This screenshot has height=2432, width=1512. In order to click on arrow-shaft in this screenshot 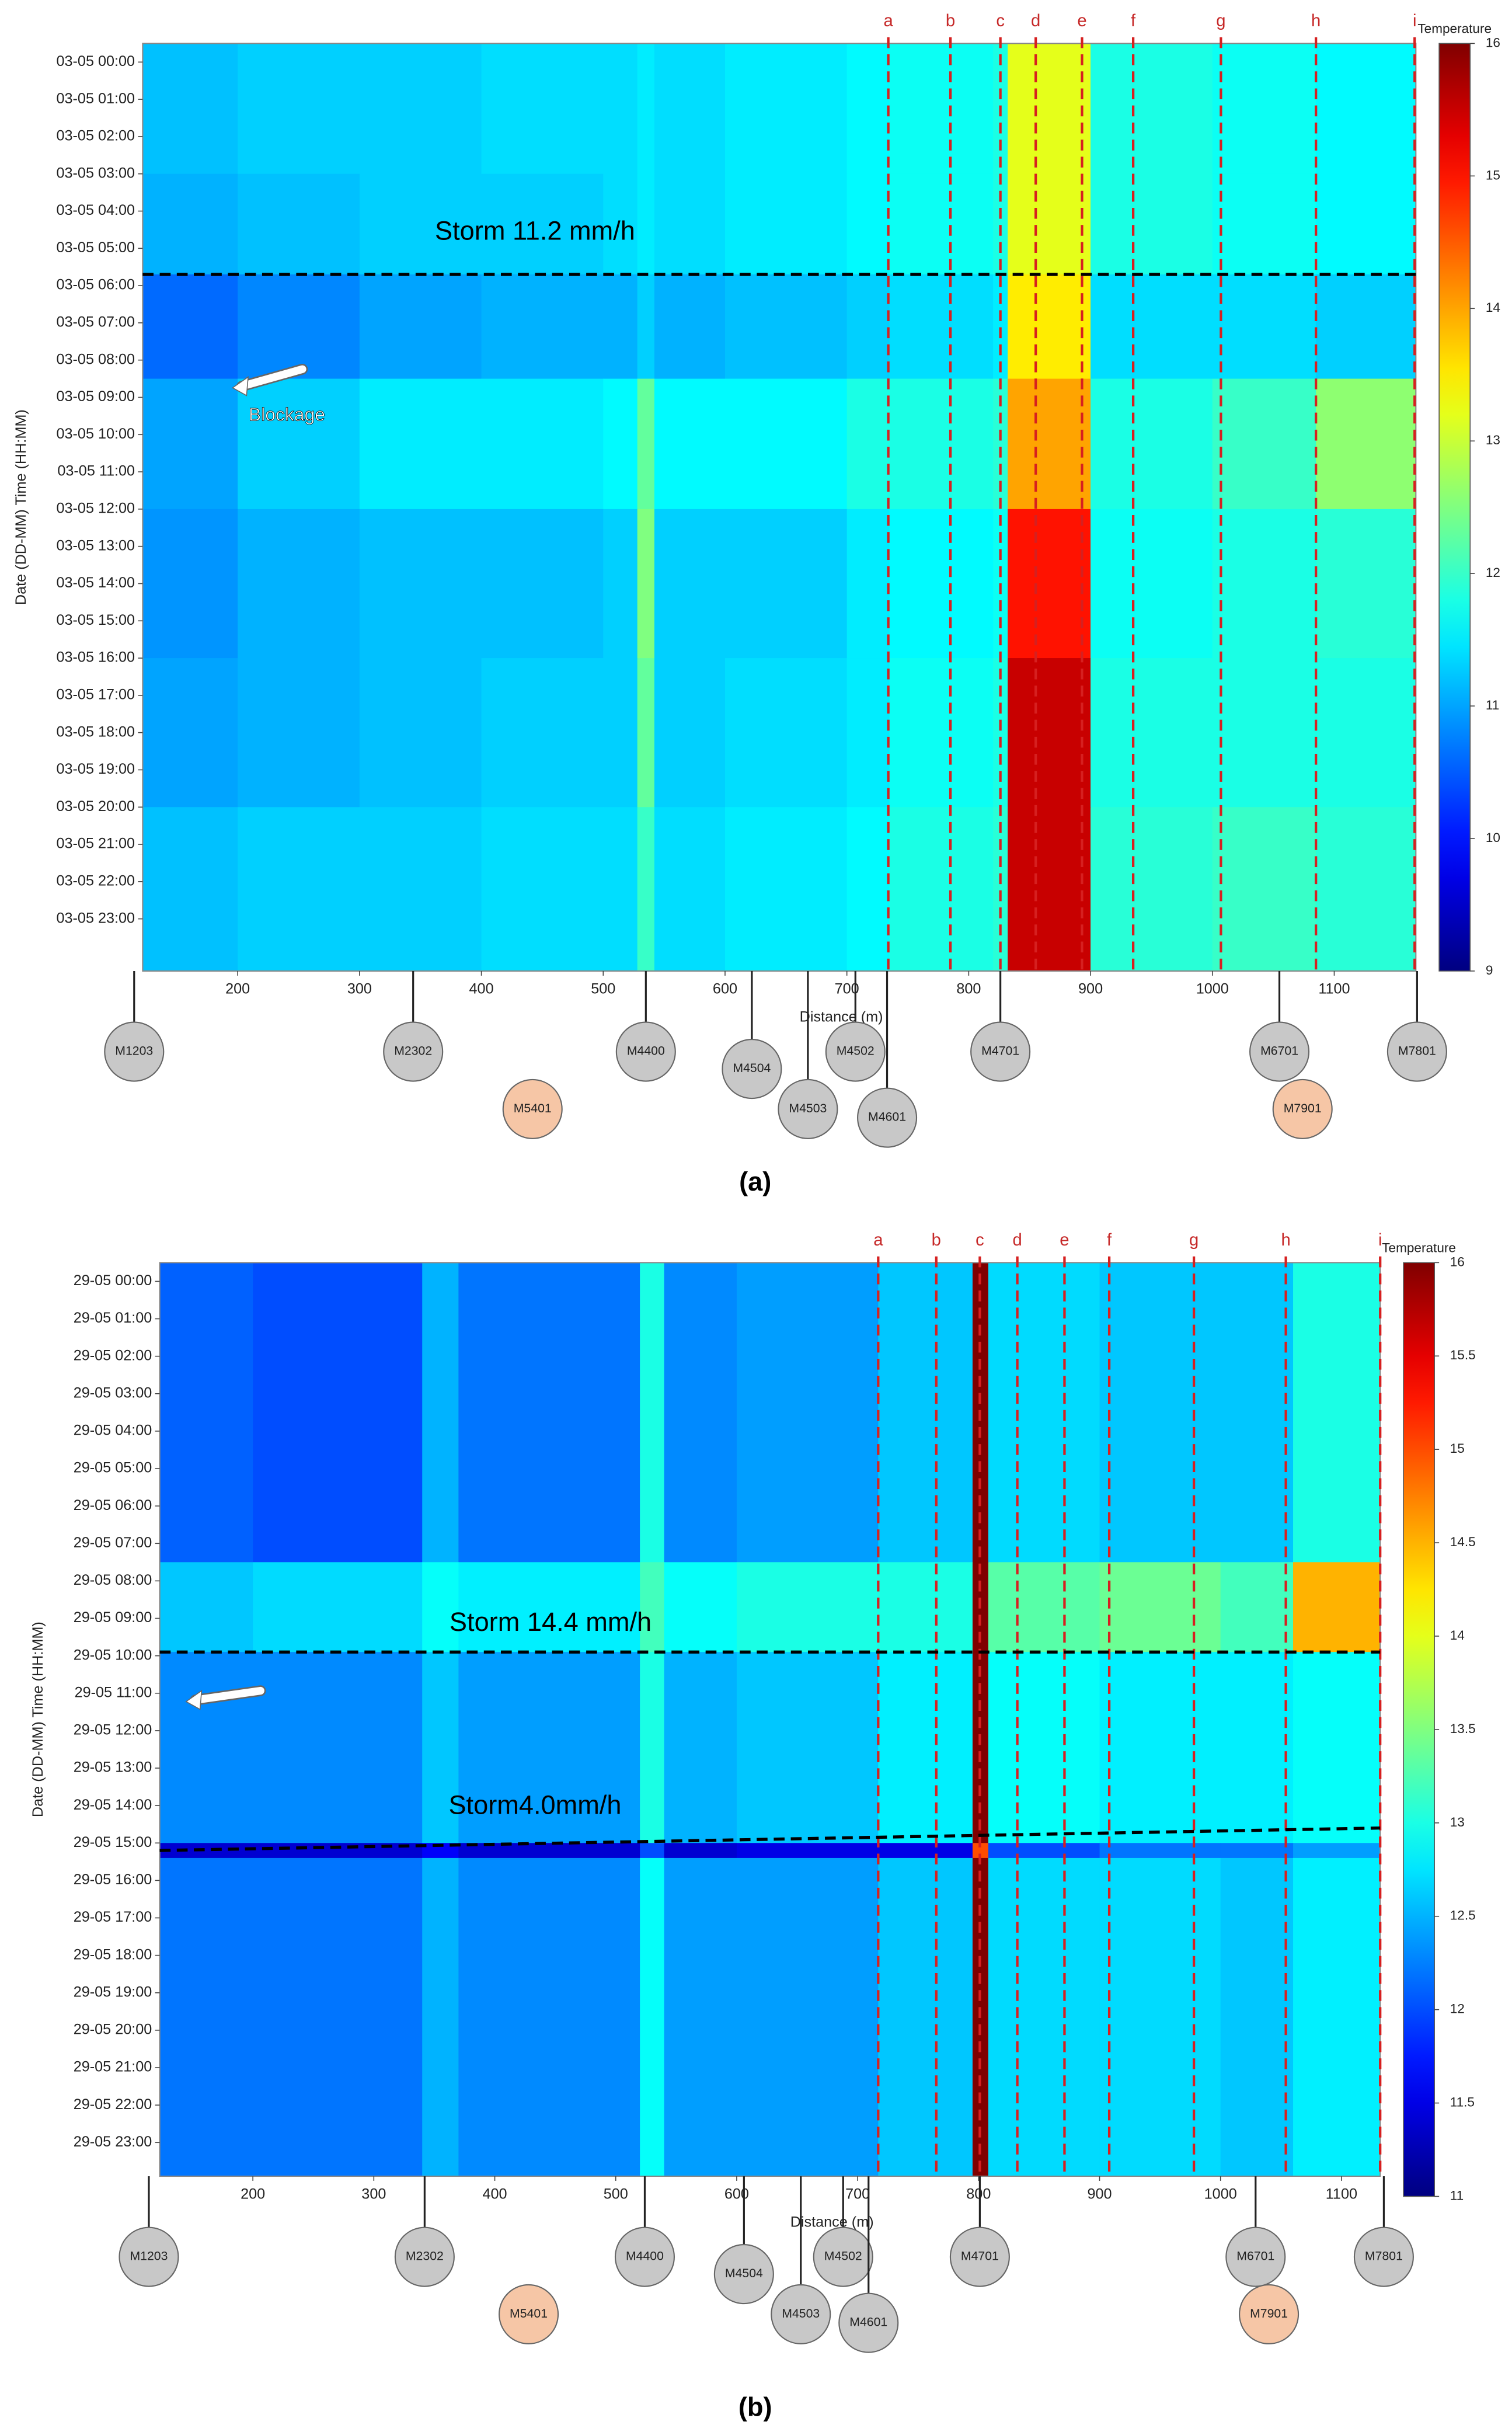, I will do `click(272, 378)`.